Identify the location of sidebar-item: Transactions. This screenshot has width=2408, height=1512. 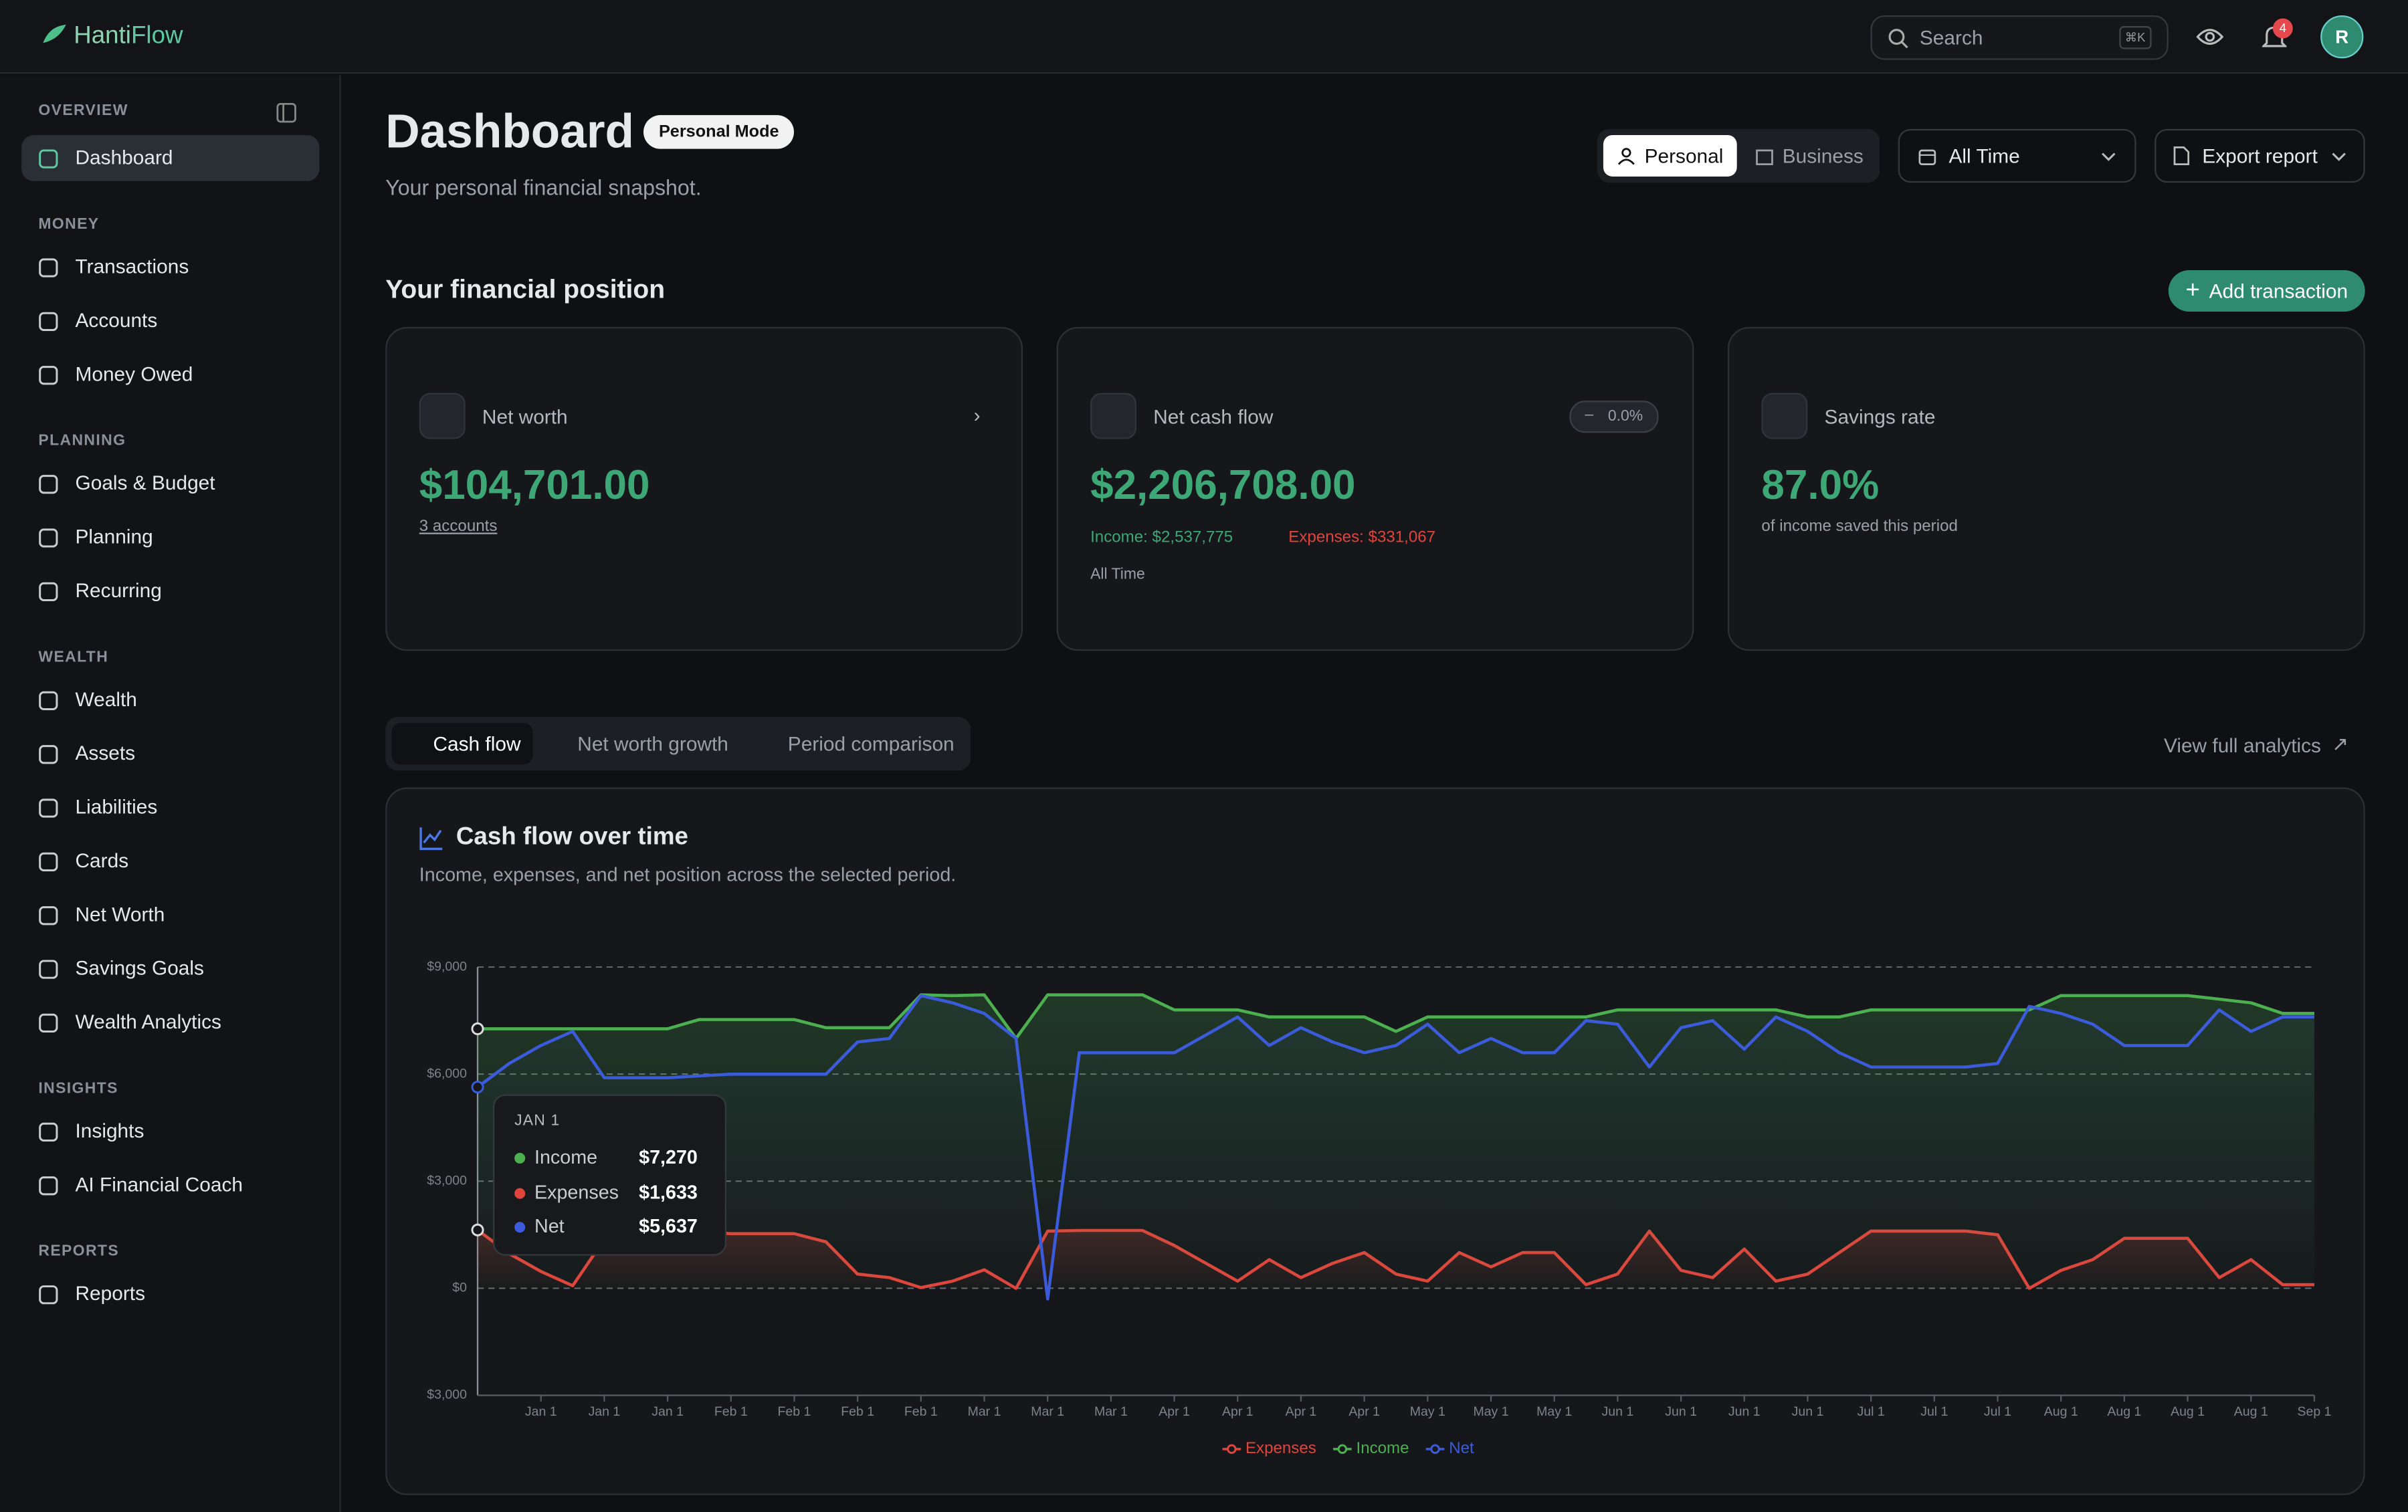
(132, 266).